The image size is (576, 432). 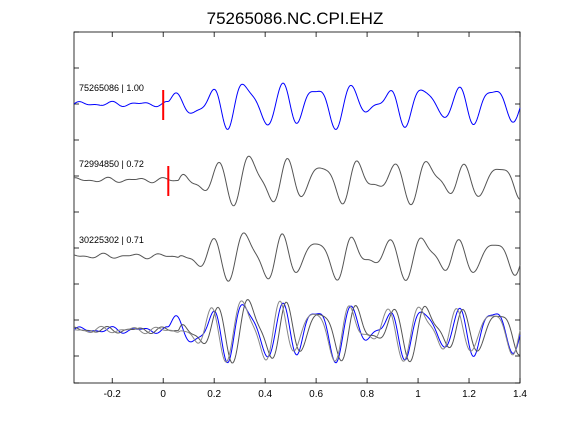 What do you see at coordinates (166, 143) in the screenshot?
I see `pick-markers` at bounding box center [166, 143].